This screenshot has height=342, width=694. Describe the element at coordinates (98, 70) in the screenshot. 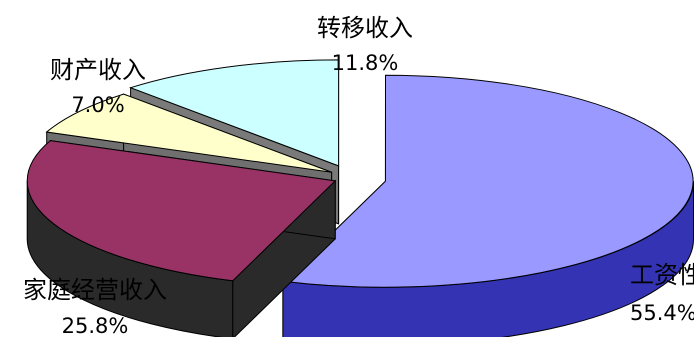

I see `slice-label-2: 财产收入` at that location.